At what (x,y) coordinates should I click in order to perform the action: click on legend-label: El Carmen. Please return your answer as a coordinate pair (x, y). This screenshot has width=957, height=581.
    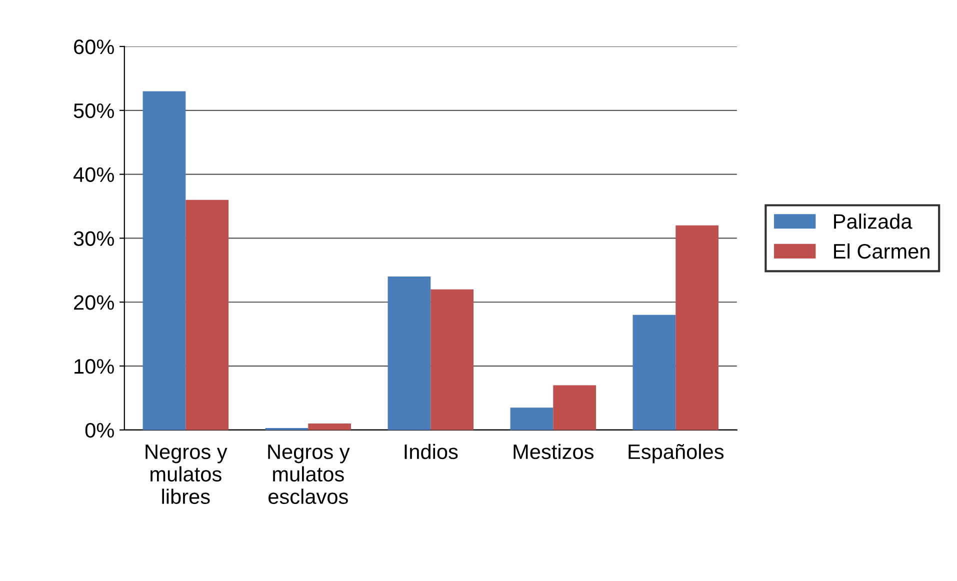
    Looking at the image, I should click on (882, 251).